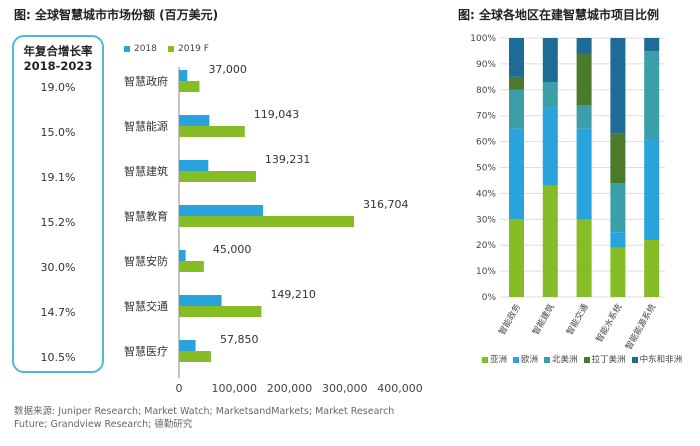  What do you see at coordinates (486, 117) in the screenshot?
I see `y-tick-label: 70%` at bounding box center [486, 117].